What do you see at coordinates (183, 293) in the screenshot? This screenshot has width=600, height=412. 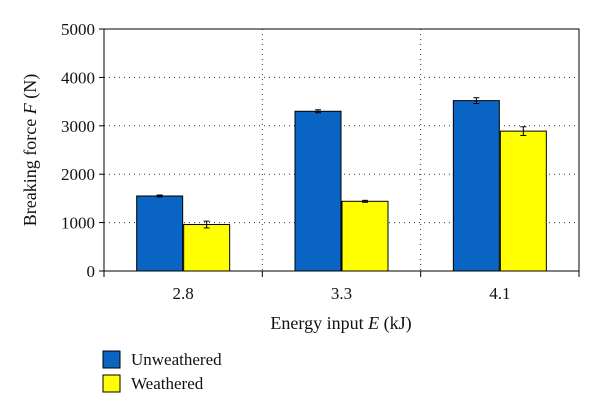 I see `x-tick-label: 2.8` at bounding box center [183, 293].